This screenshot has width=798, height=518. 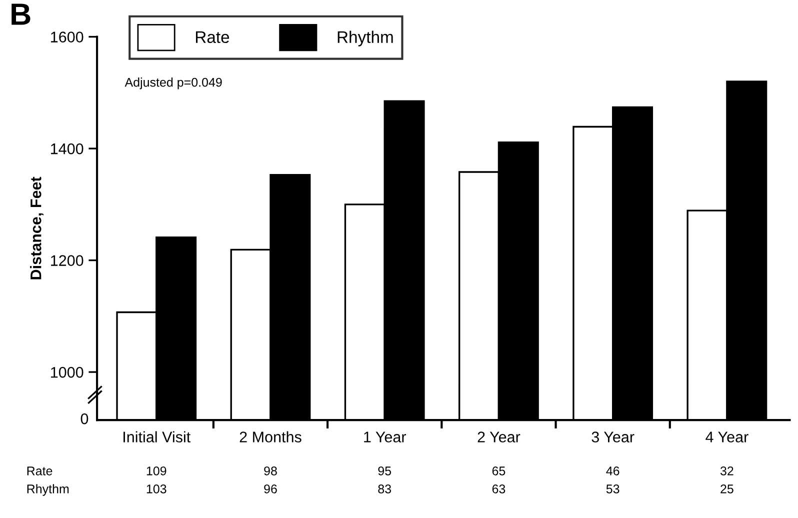 I want to click on legend-label: Rate, so click(x=213, y=37).